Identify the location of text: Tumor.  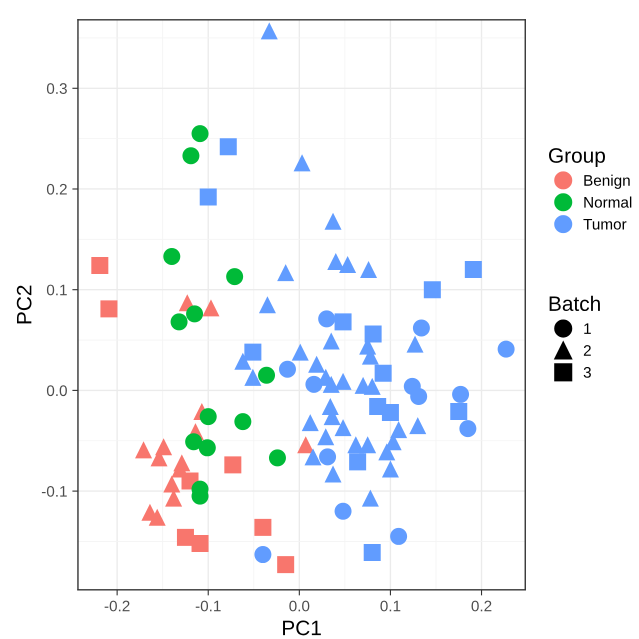
(604, 224).